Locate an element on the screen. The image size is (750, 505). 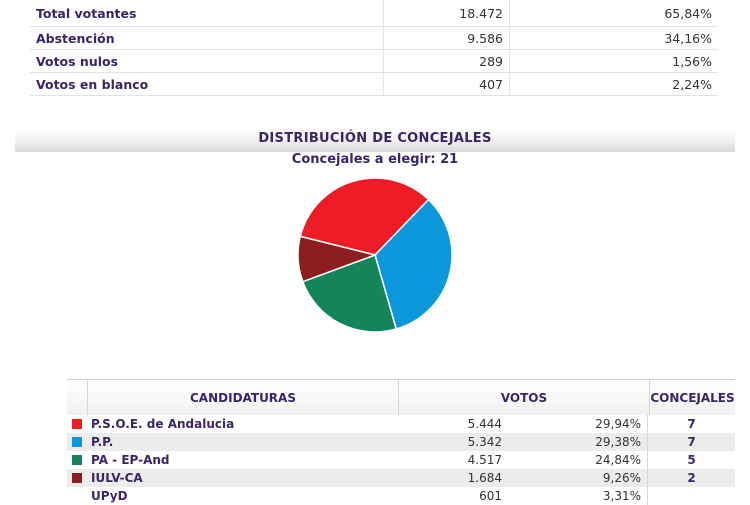
summary-row-abstencion: Abstención 9.586 34,16% is located at coordinates (374, 38).